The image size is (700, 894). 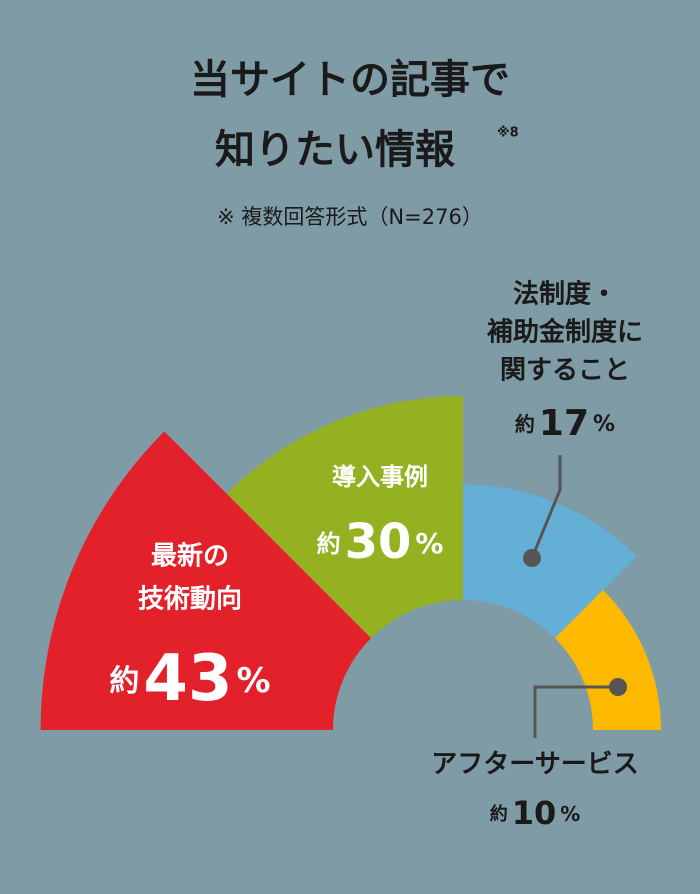 What do you see at coordinates (350, 80) in the screenshot?
I see `title-line: 当サイトの記事で` at bounding box center [350, 80].